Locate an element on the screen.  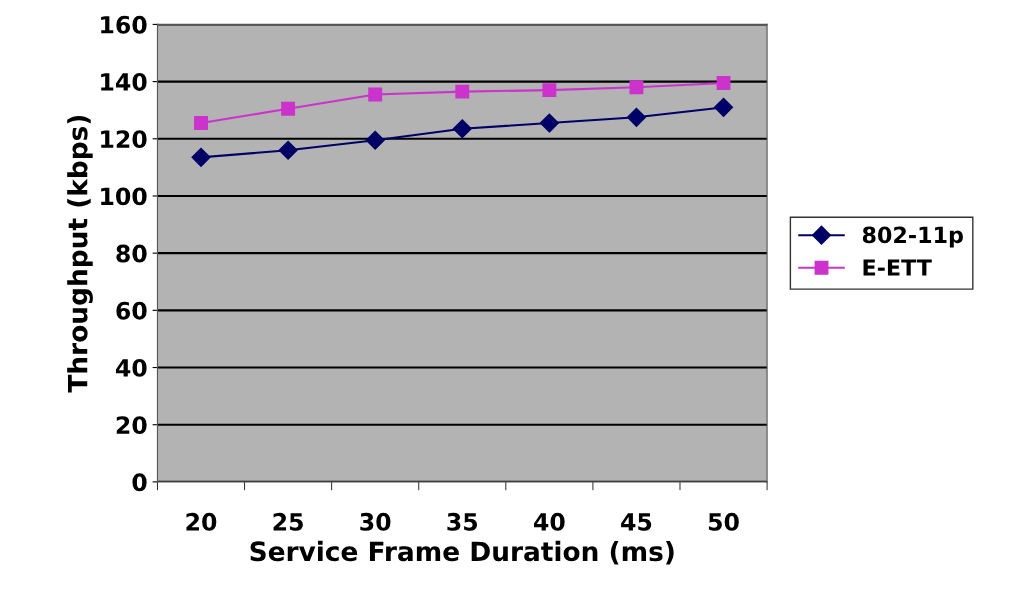
y-tick-label: 0 is located at coordinates (139, 482).